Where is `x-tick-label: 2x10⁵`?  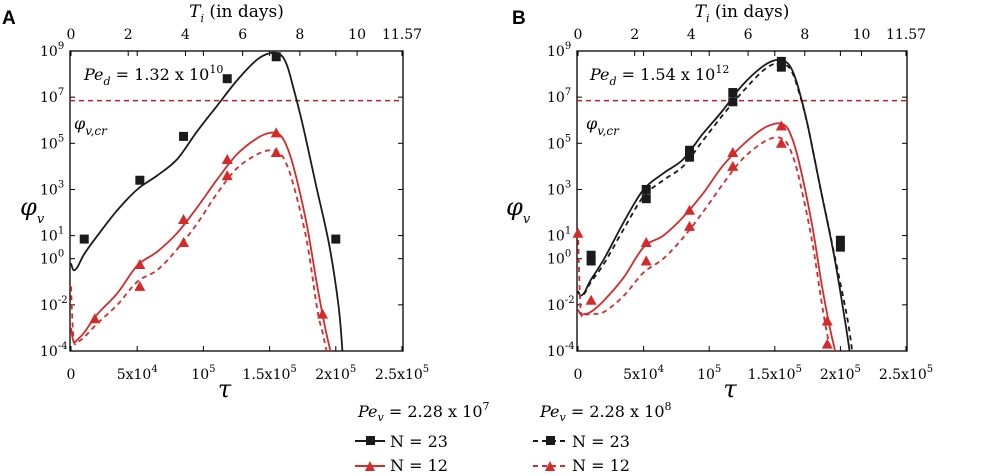
x-tick-label: 2x10⁵ is located at coordinates (840, 373).